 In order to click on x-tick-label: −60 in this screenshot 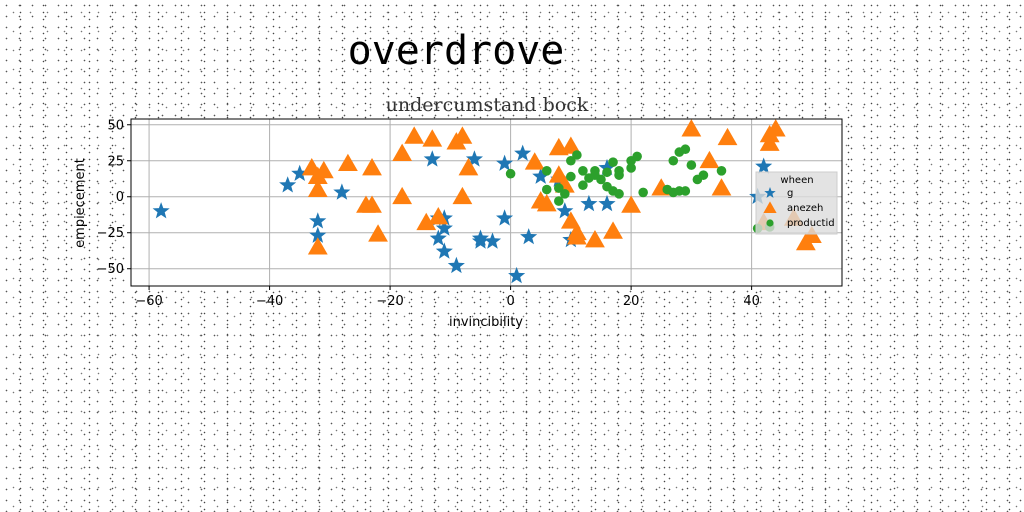, I will do `click(148, 301)`.